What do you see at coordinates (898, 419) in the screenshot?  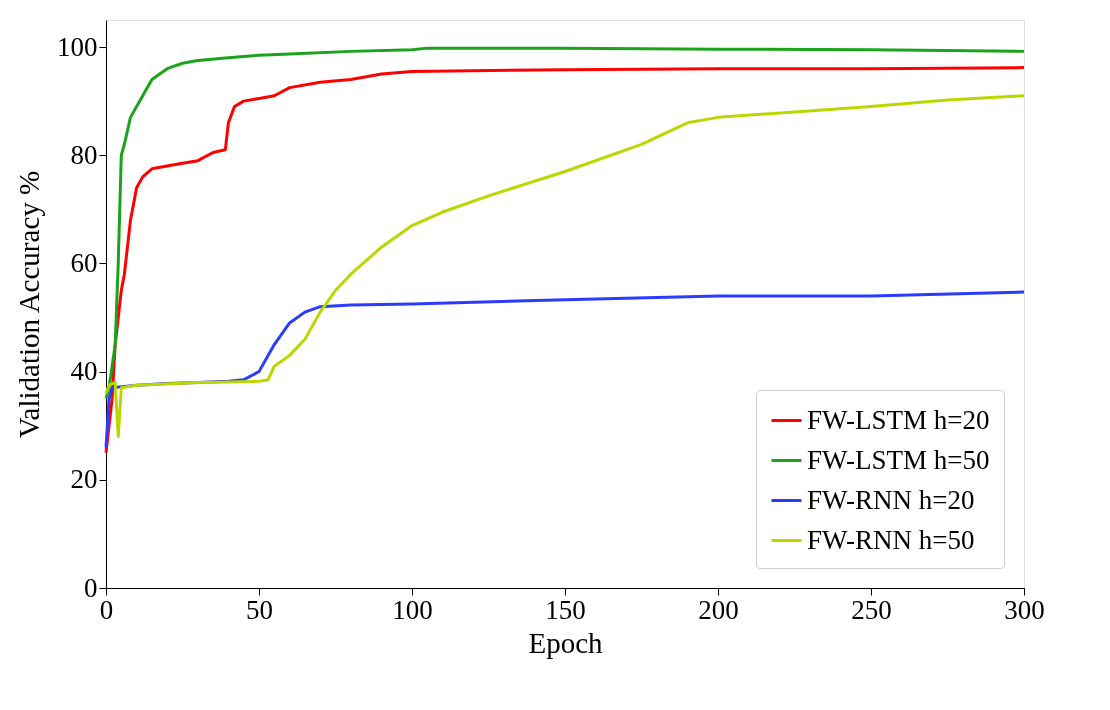 I see `legend-label: FW-LSTM h=20` at bounding box center [898, 419].